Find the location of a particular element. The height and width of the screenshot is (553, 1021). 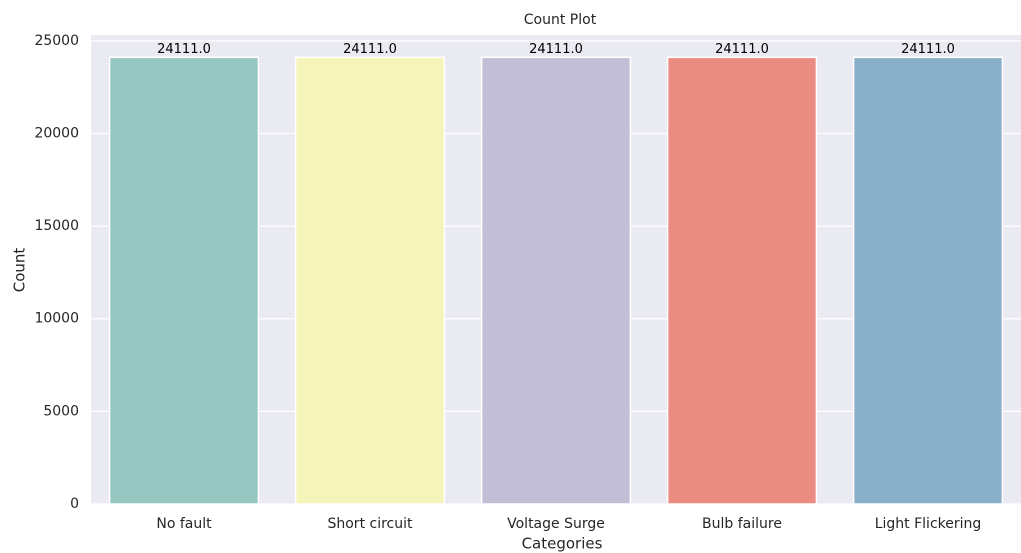

x-tick-label: No fault is located at coordinates (184, 524).